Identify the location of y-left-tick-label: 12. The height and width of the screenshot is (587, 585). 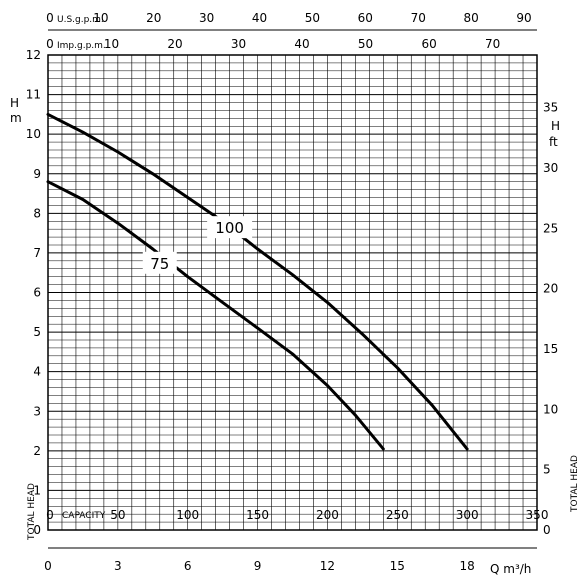
(33, 55).